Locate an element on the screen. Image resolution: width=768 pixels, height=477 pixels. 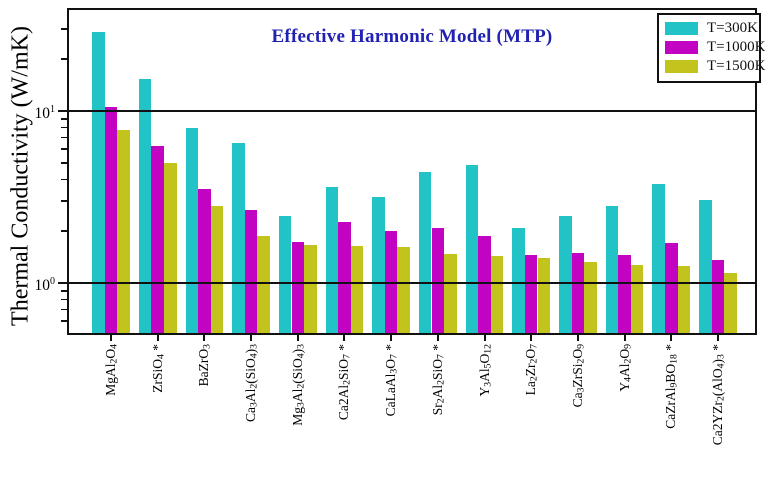
legend: T=300K T=1000K T=1500K is located at coordinates (711, 48).